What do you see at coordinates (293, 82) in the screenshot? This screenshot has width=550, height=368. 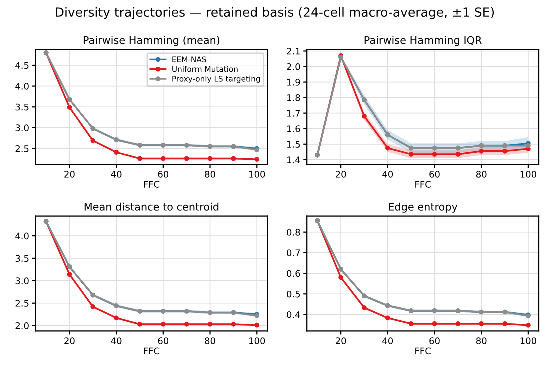 I see `y-tick-label: 1.9` at bounding box center [293, 82].